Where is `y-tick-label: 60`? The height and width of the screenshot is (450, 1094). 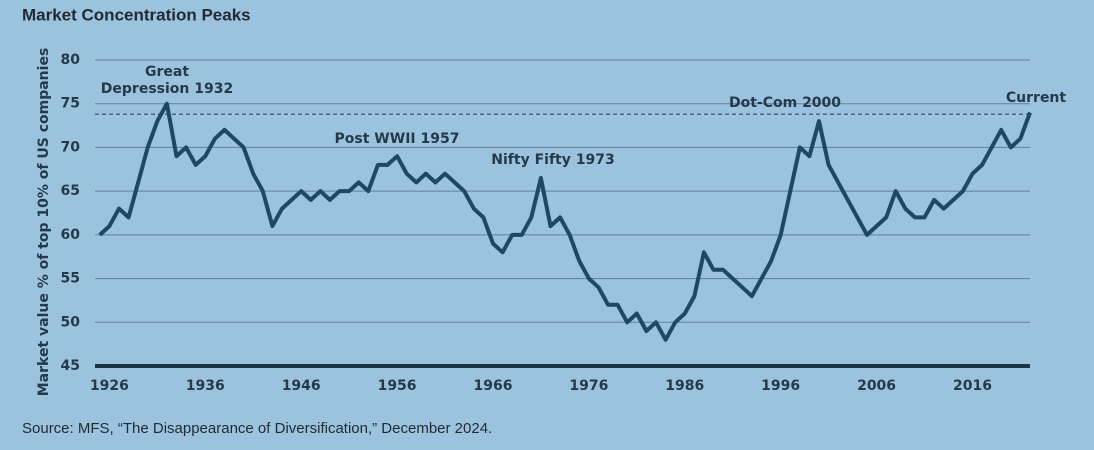
y-tick-label: 60 is located at coordinates (71, 235).